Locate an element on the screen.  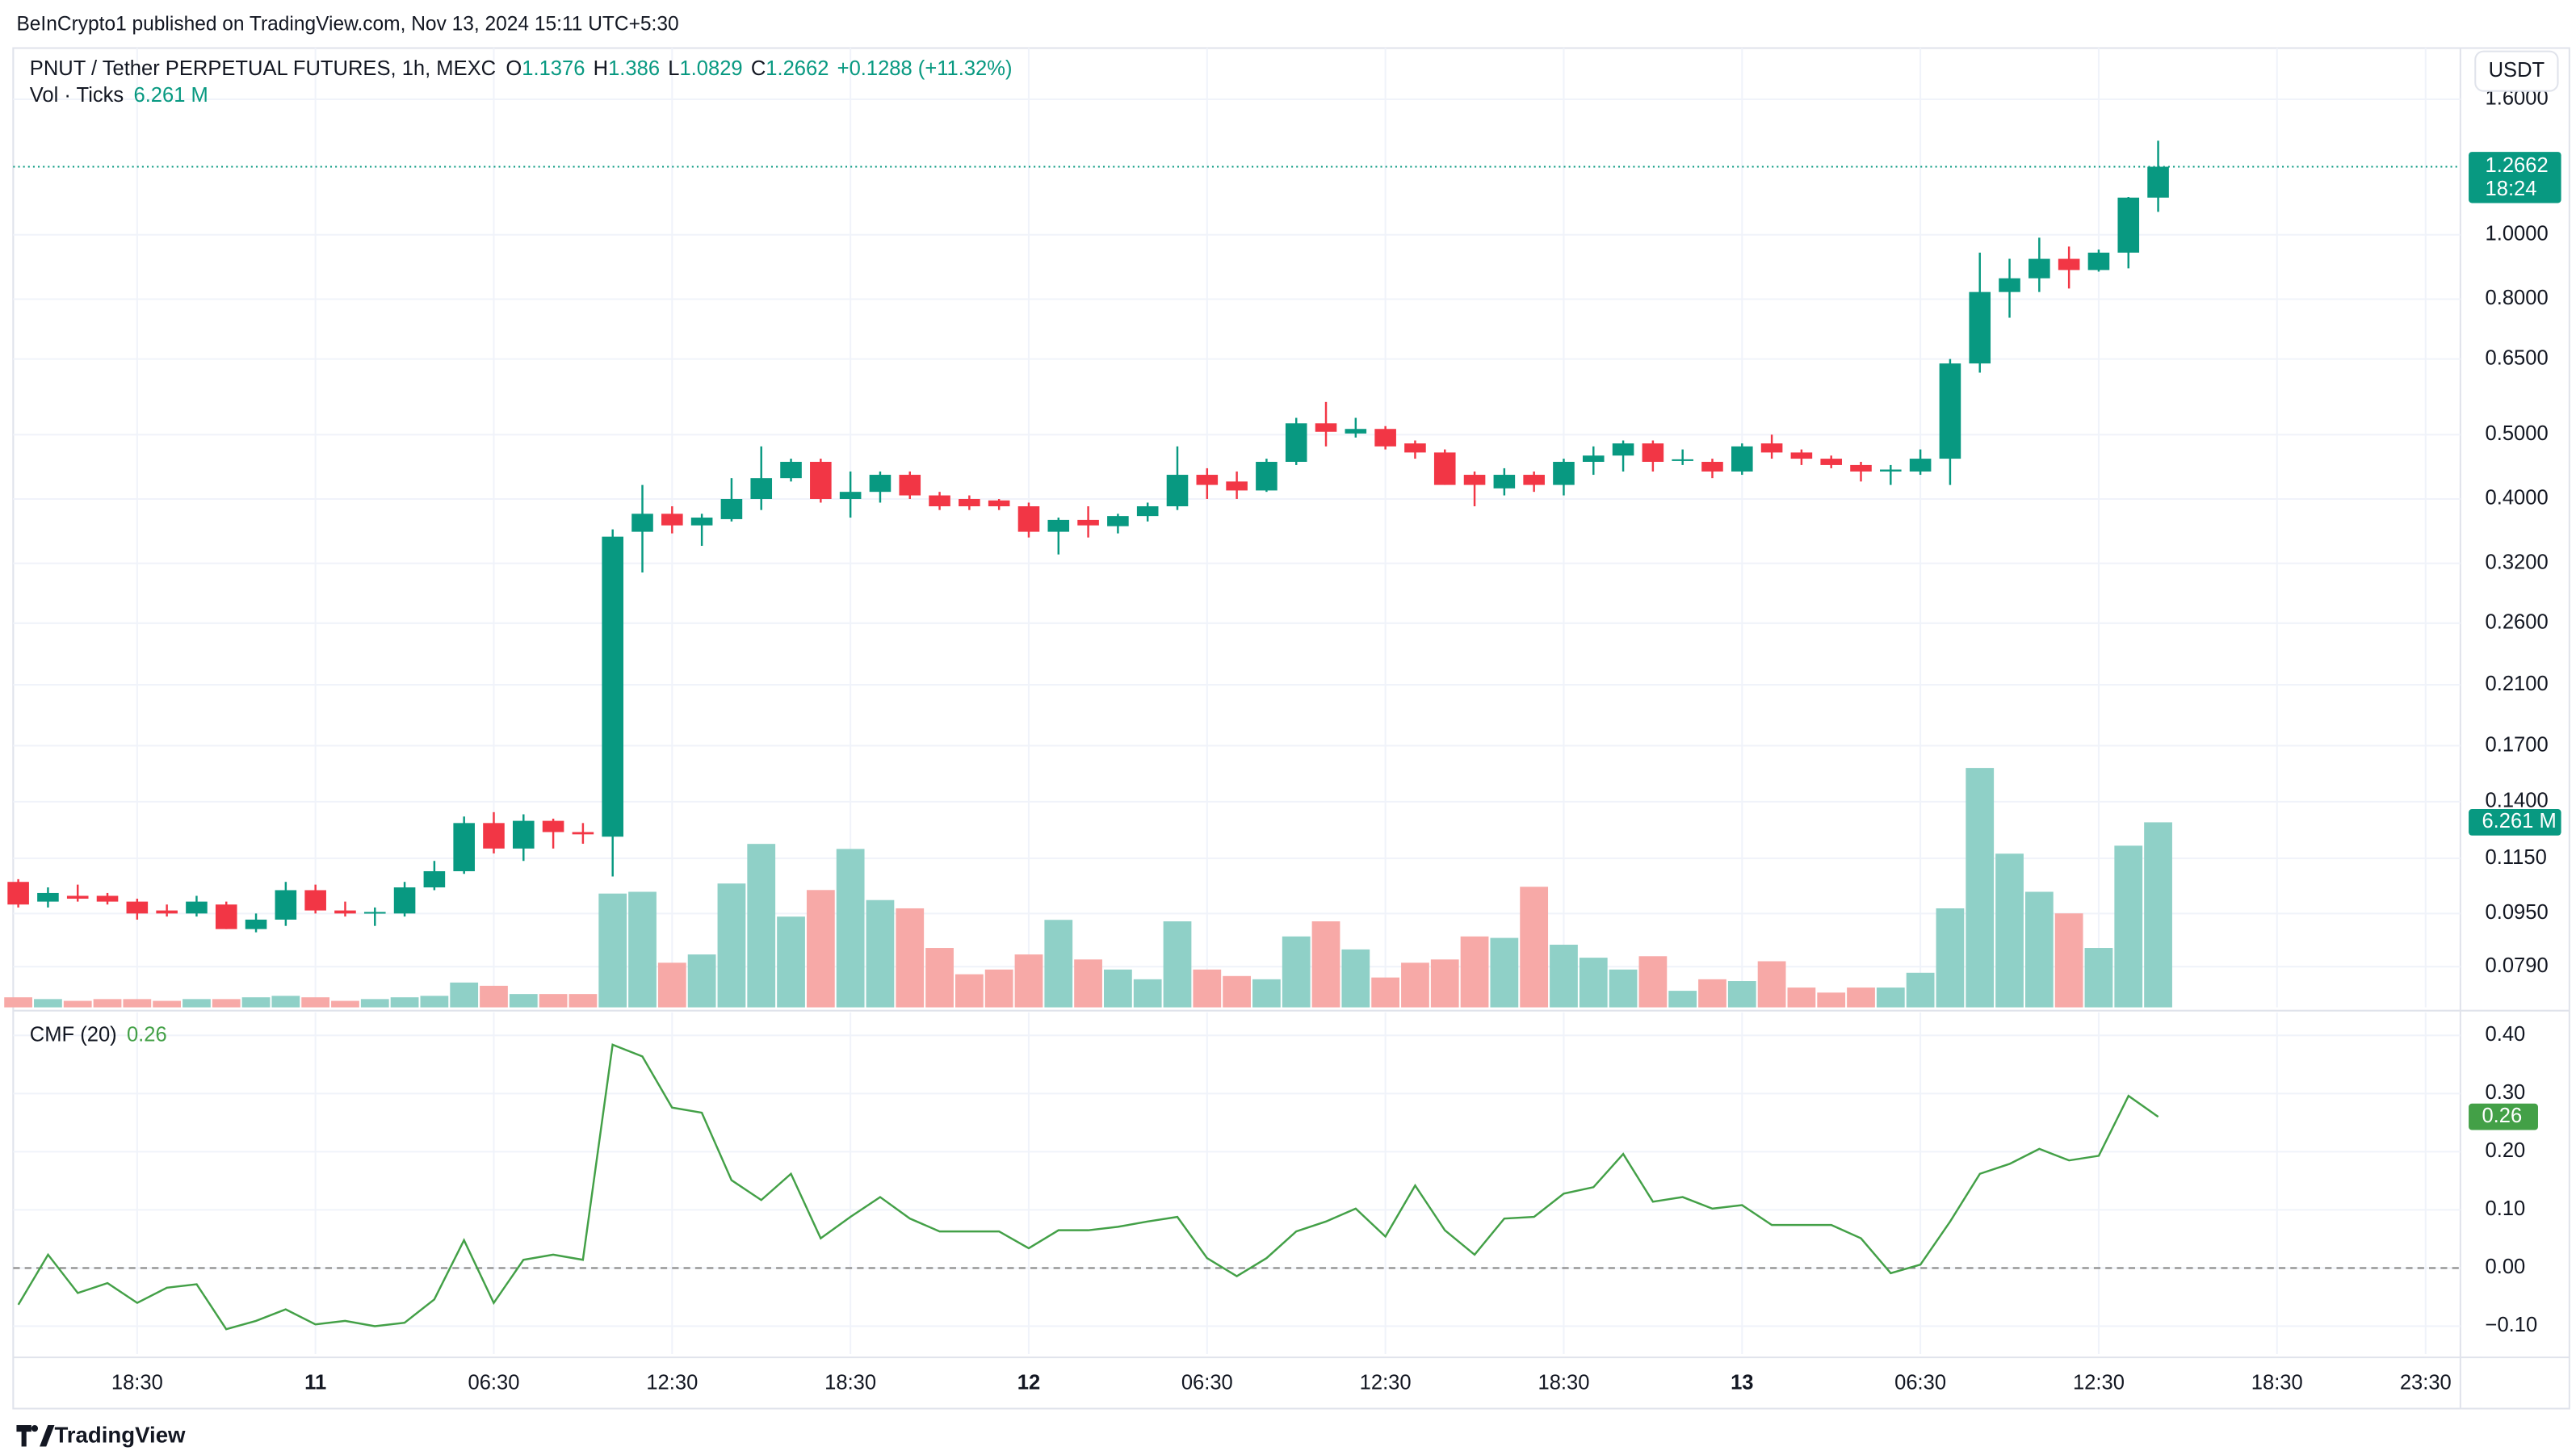
brand-logo: TradingView is located at coordinates (101, 1436).